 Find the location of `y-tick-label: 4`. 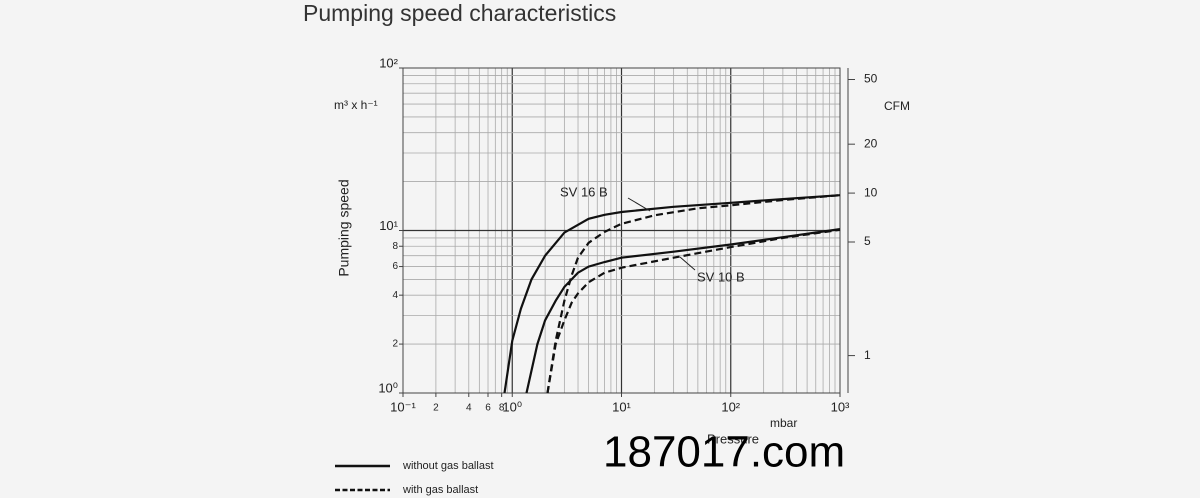

y-tick-label: 4 is located at coordinates (395, 295).